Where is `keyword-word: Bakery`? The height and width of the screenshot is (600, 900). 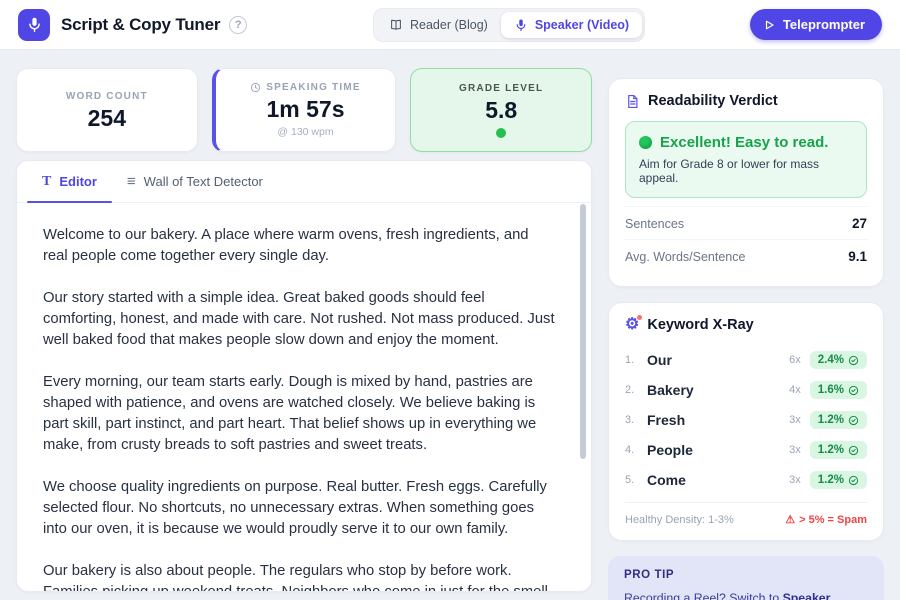
keyword-word: Bakery is located at coordinates (670, 390).